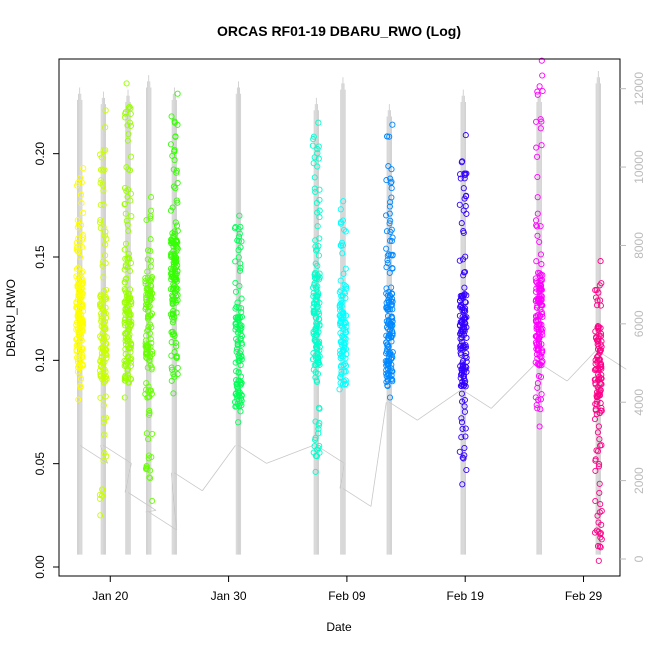 This screenshot has width=650, height=650. I want to click on x-tick-label: Feb 19, so click(466, 596).